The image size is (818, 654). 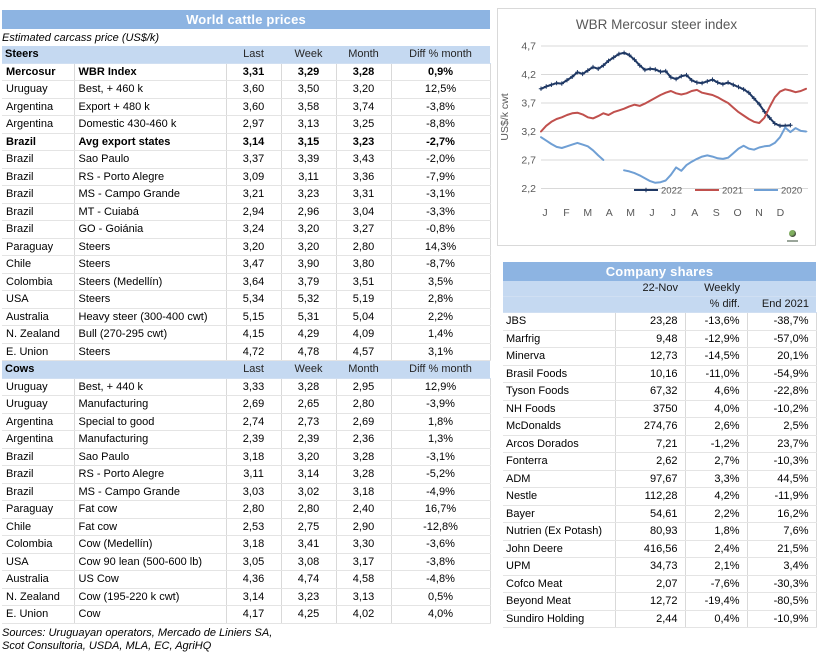 What do you see at coordinates (246, 89) in the screenshot?
I see `price-row: Uruguay Best, + 460 k 3,60 3,50 3,20 12,5%` at bounding box center [246, 89].